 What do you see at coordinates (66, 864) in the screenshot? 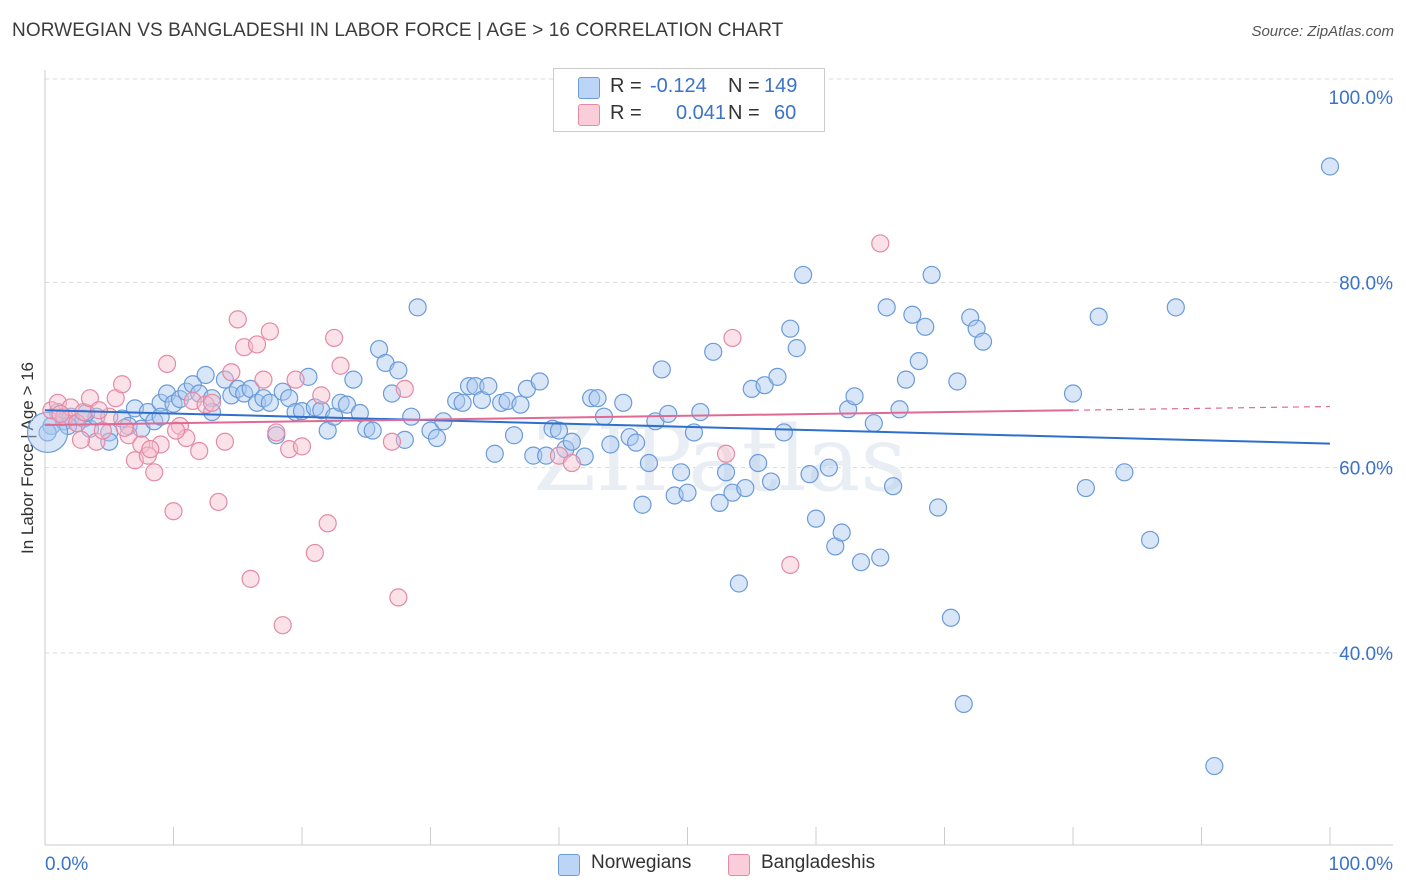
I see `x-tick-label-min: 0.0%` at bounding box center [66, 864].